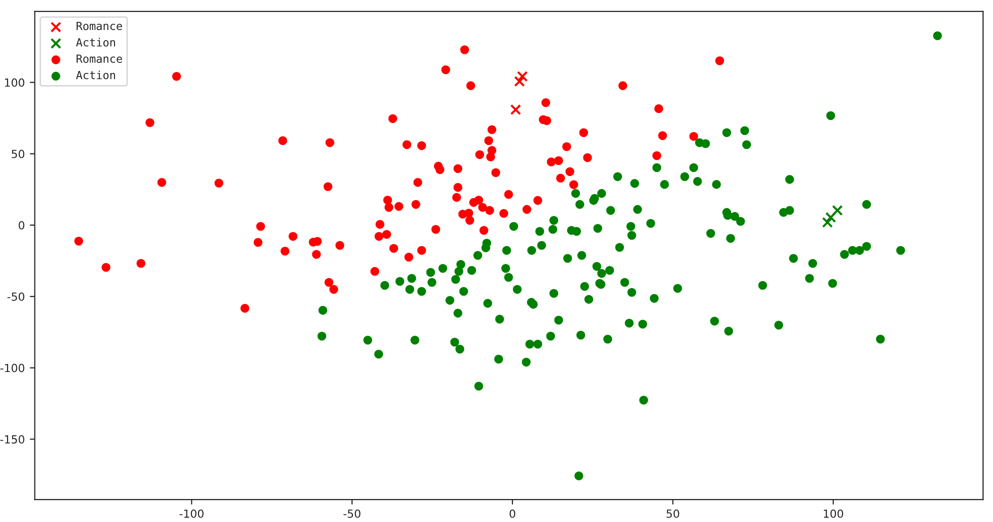  Describe the element at coordinates (834, 513) in the screenshot. I see `x-tick-label: 100` at that location.